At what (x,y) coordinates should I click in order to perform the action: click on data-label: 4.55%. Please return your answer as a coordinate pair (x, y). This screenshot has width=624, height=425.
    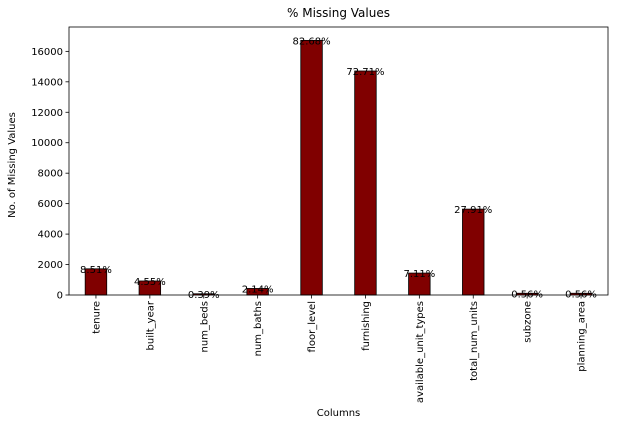
    Looking at the image, I should click on (150, 282).